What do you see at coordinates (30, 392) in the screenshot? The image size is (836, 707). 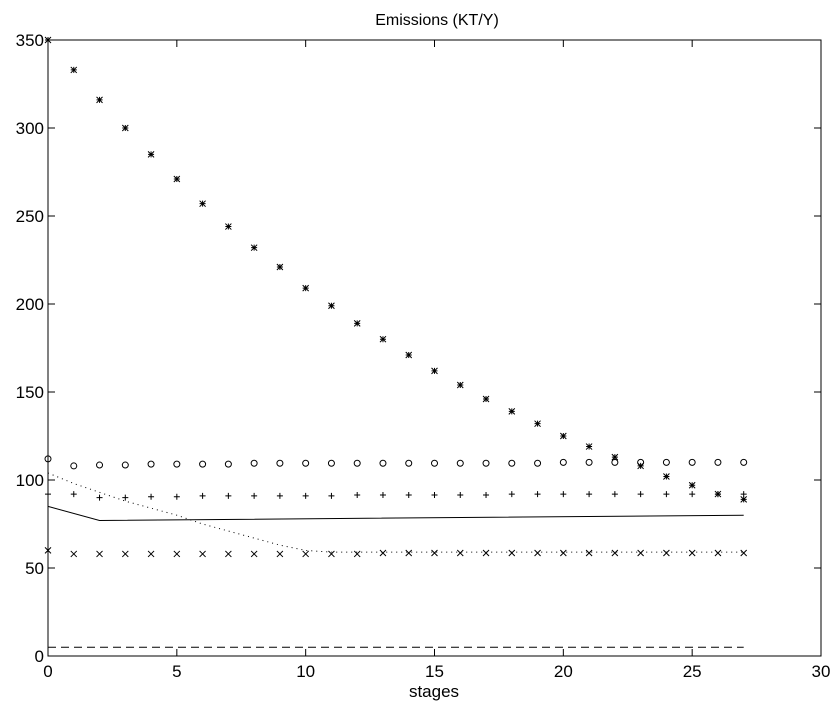 I see `y-tick-label: 150` at bounding box center [30, 392].